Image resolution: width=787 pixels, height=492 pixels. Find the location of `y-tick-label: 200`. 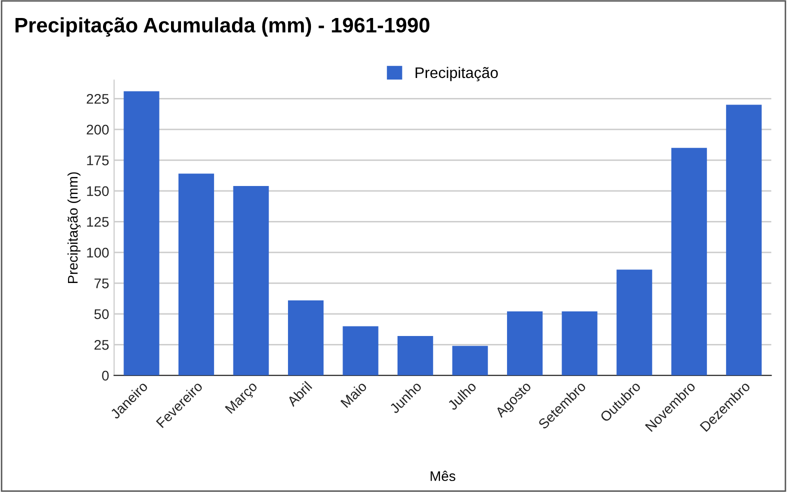

y-tick-label: 200 is located at coordinates (97, 129).